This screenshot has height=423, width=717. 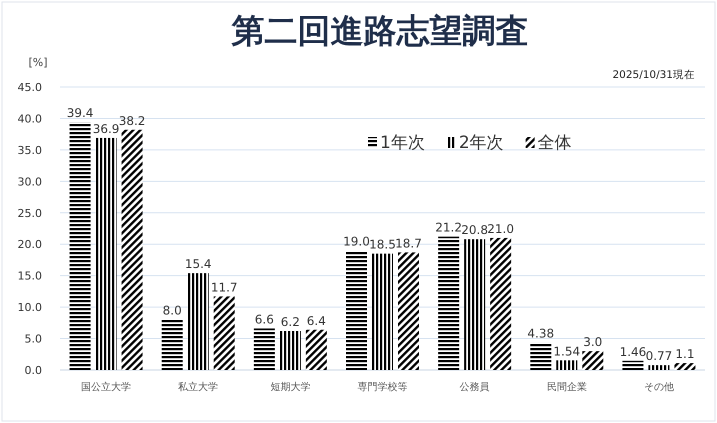 What do you see at coordinates (172, 311) in the screenshot?
I see `data-label: 8.0` at bounding box center [172, 311].